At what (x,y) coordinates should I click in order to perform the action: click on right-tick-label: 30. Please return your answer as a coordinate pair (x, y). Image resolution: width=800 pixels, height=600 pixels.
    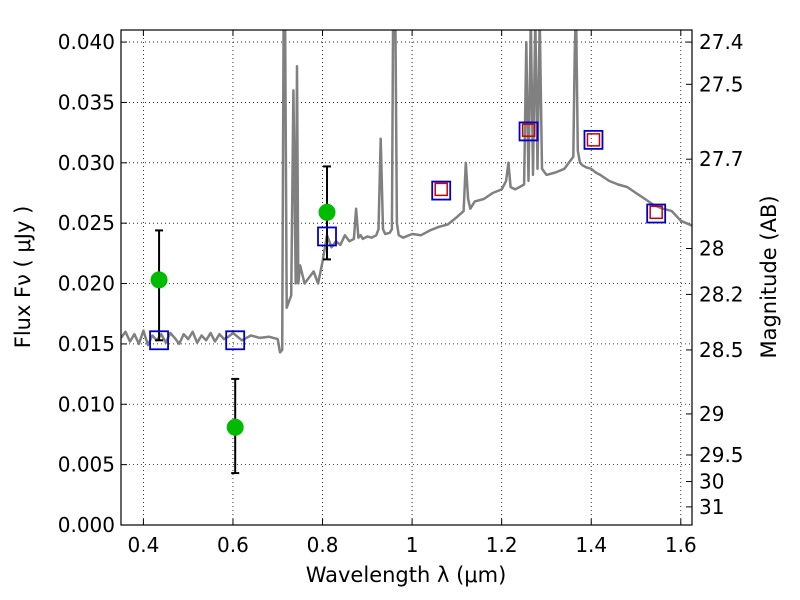
    Looking at the image, I should click on (711, 482).